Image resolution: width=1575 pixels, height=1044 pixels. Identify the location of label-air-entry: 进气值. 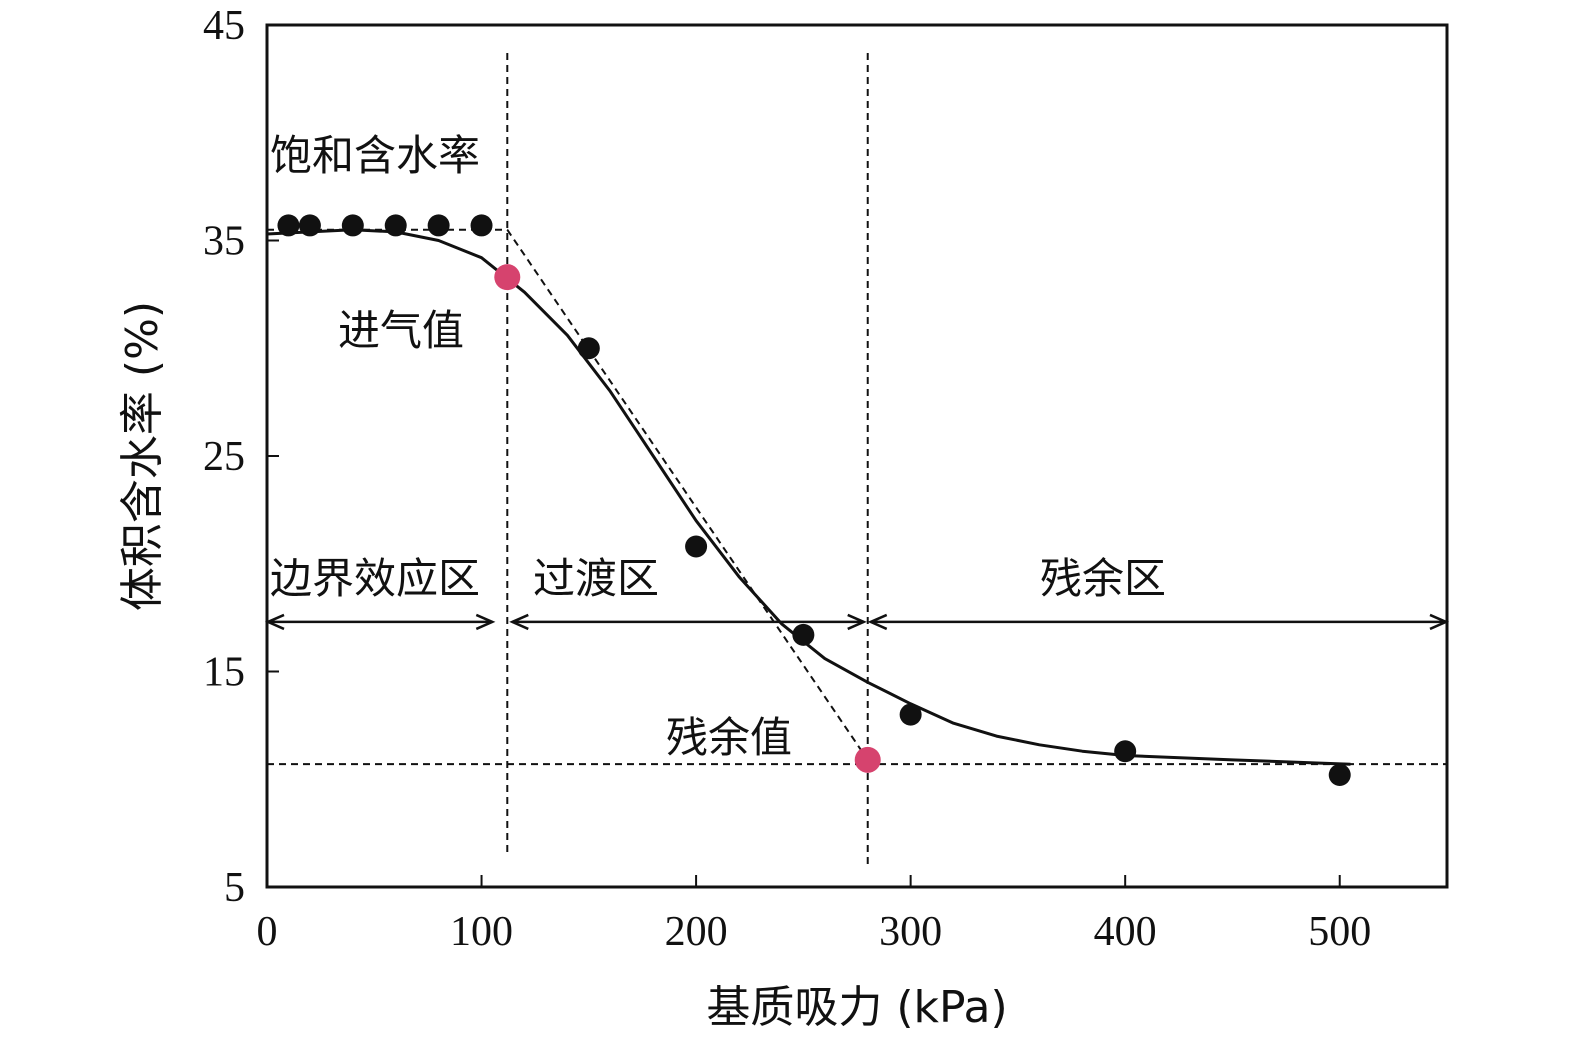
(401, 330).